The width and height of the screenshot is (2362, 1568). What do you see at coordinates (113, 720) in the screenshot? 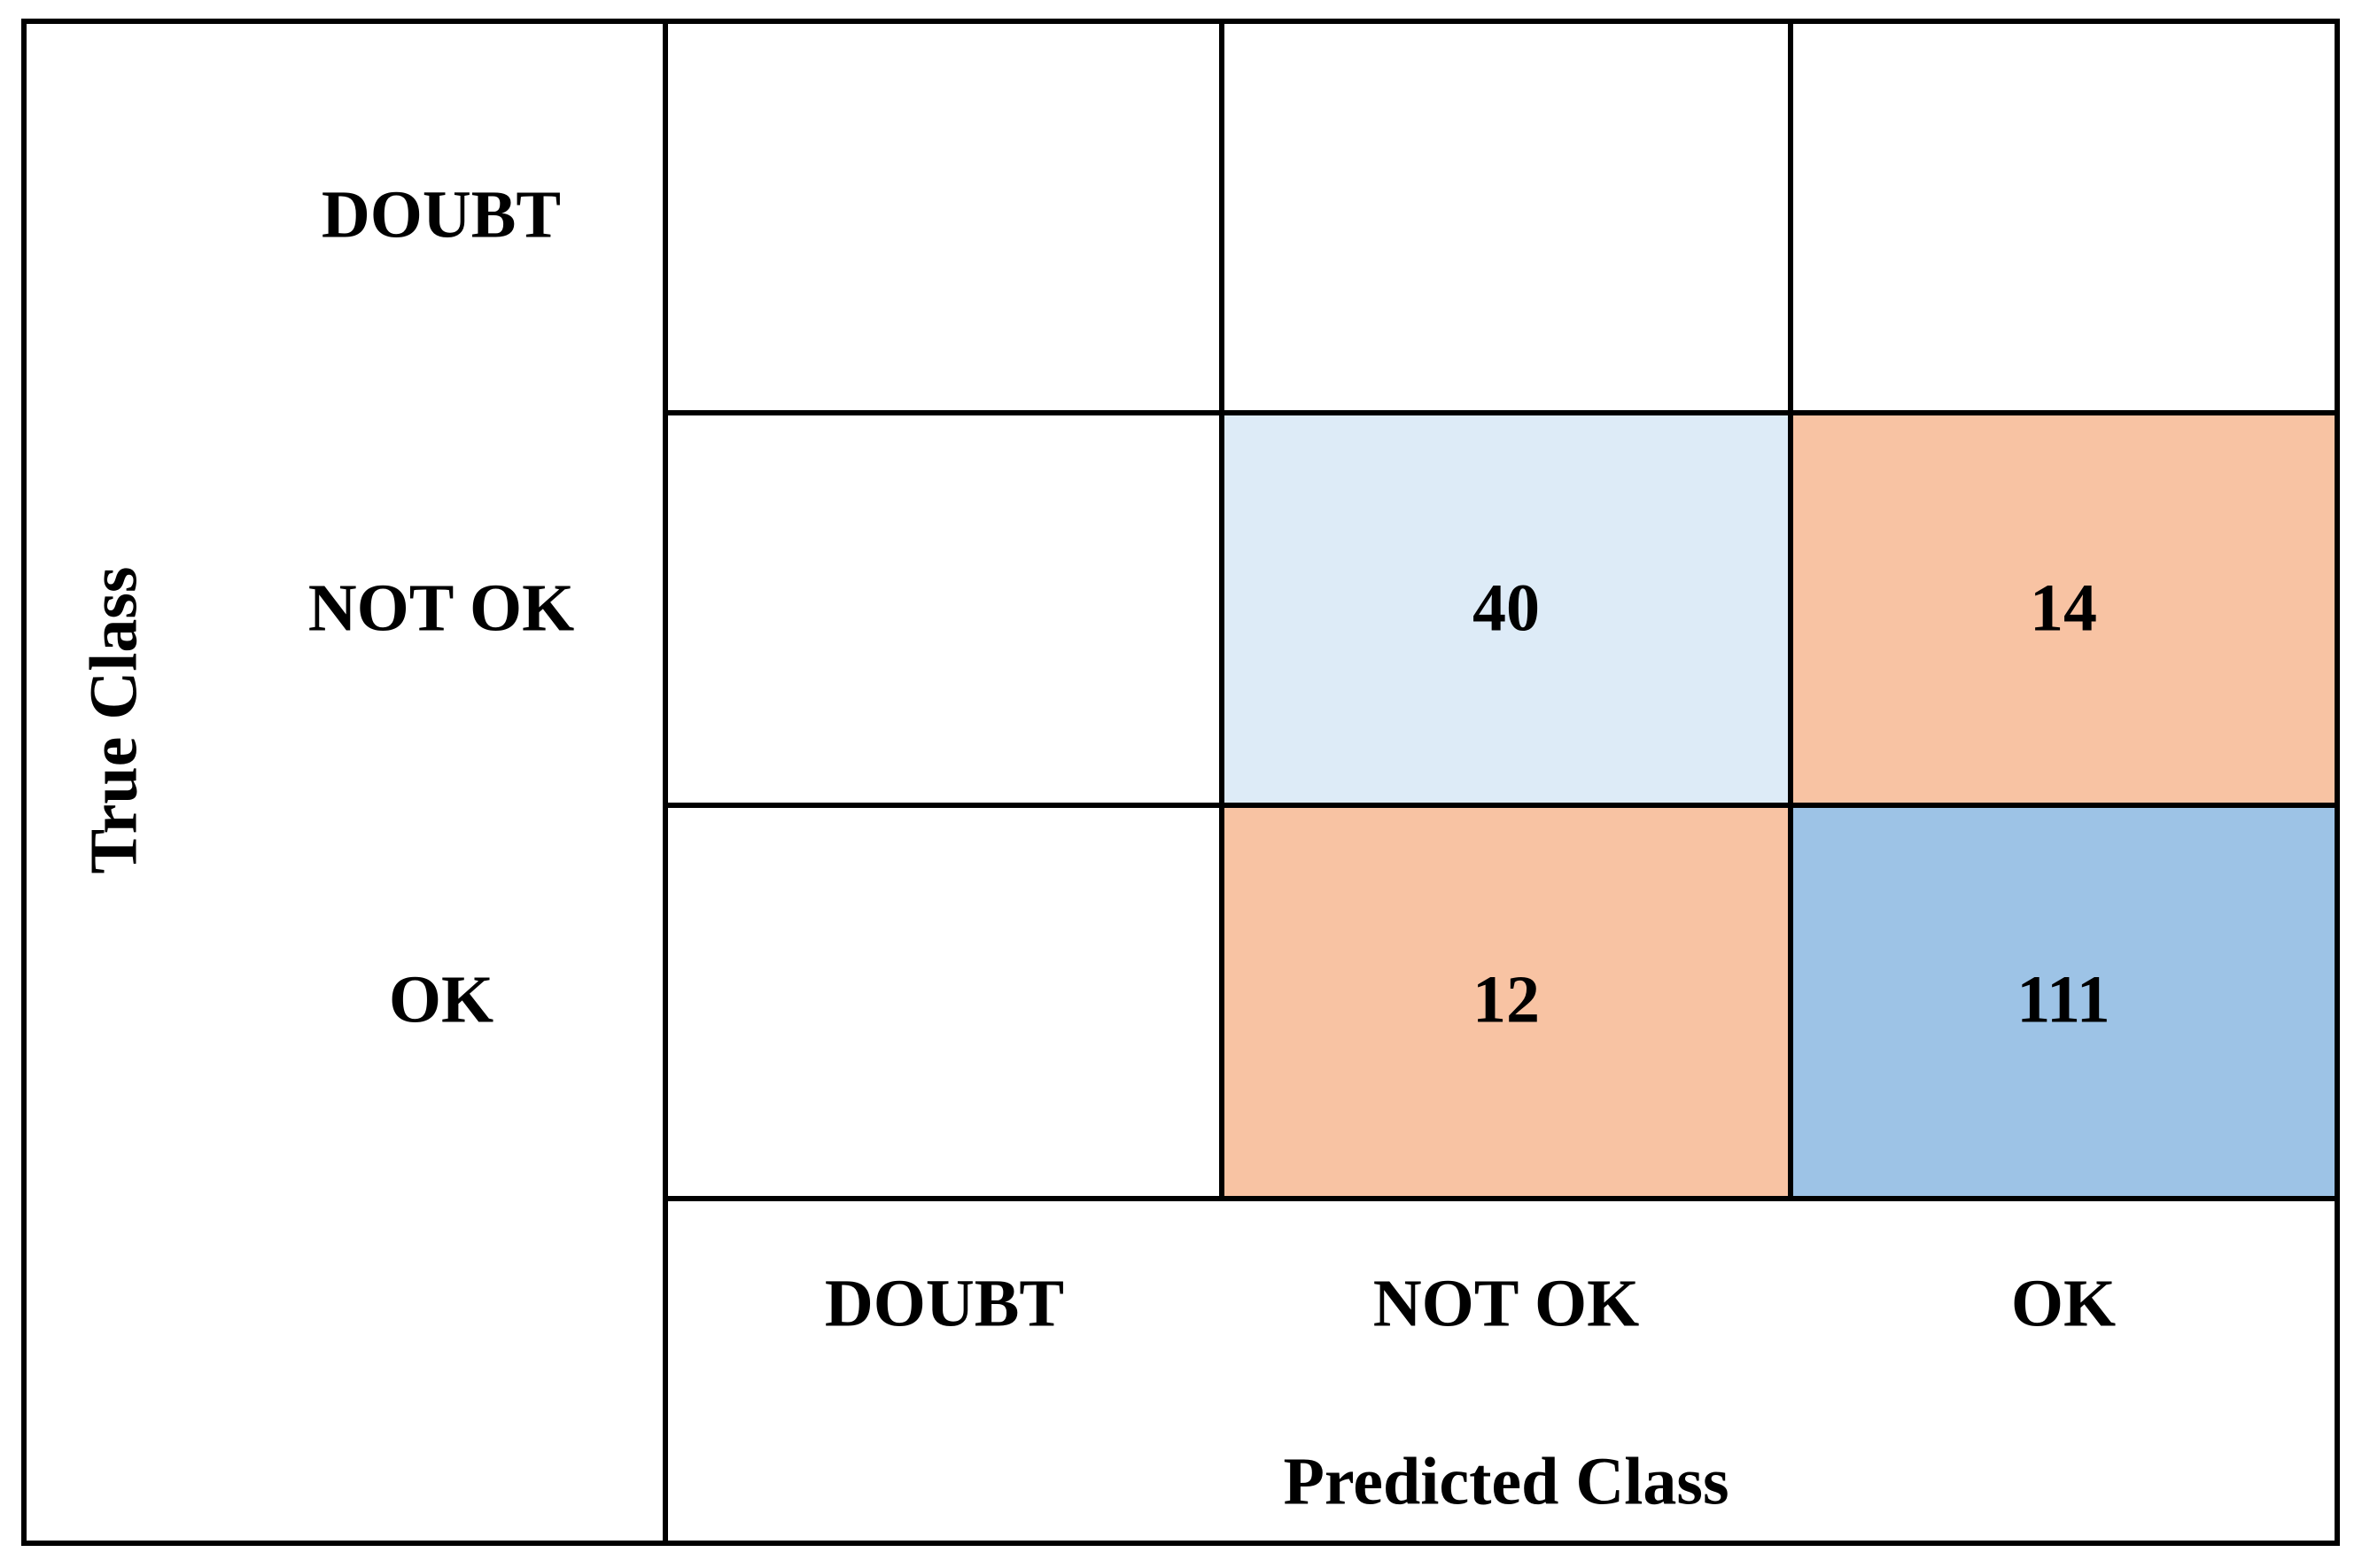
I see `y-axis-label: True Class` at bounding box center [113, 720].